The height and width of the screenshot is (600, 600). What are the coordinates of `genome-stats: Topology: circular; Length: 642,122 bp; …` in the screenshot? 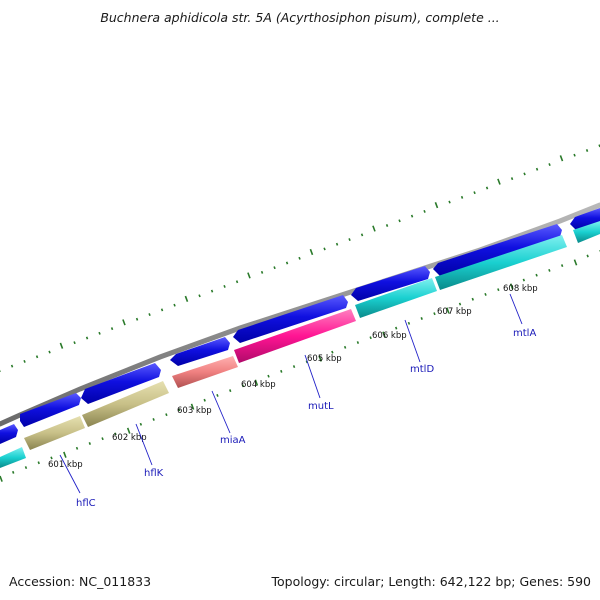 It's located at (431, 581).